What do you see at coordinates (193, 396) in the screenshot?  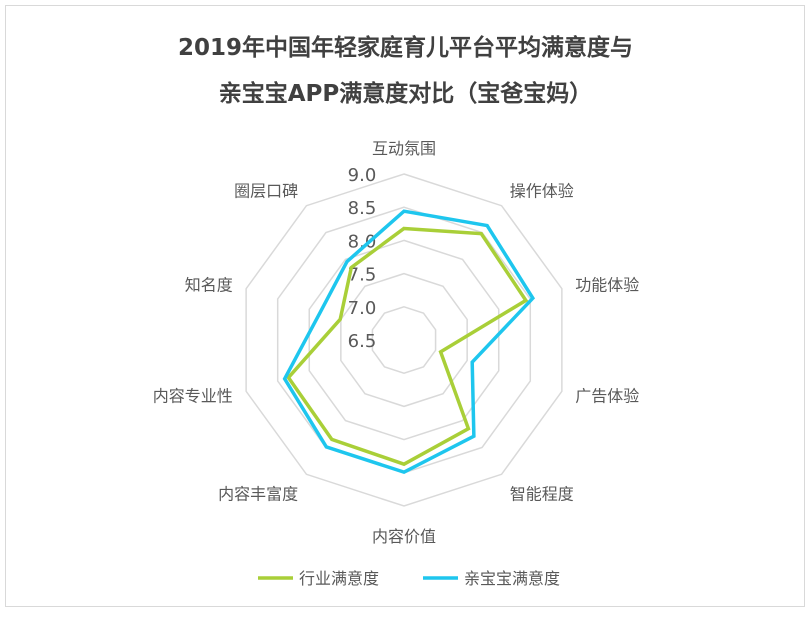 I see `category-label: 内容专业性` at bounding box center [193, 396].